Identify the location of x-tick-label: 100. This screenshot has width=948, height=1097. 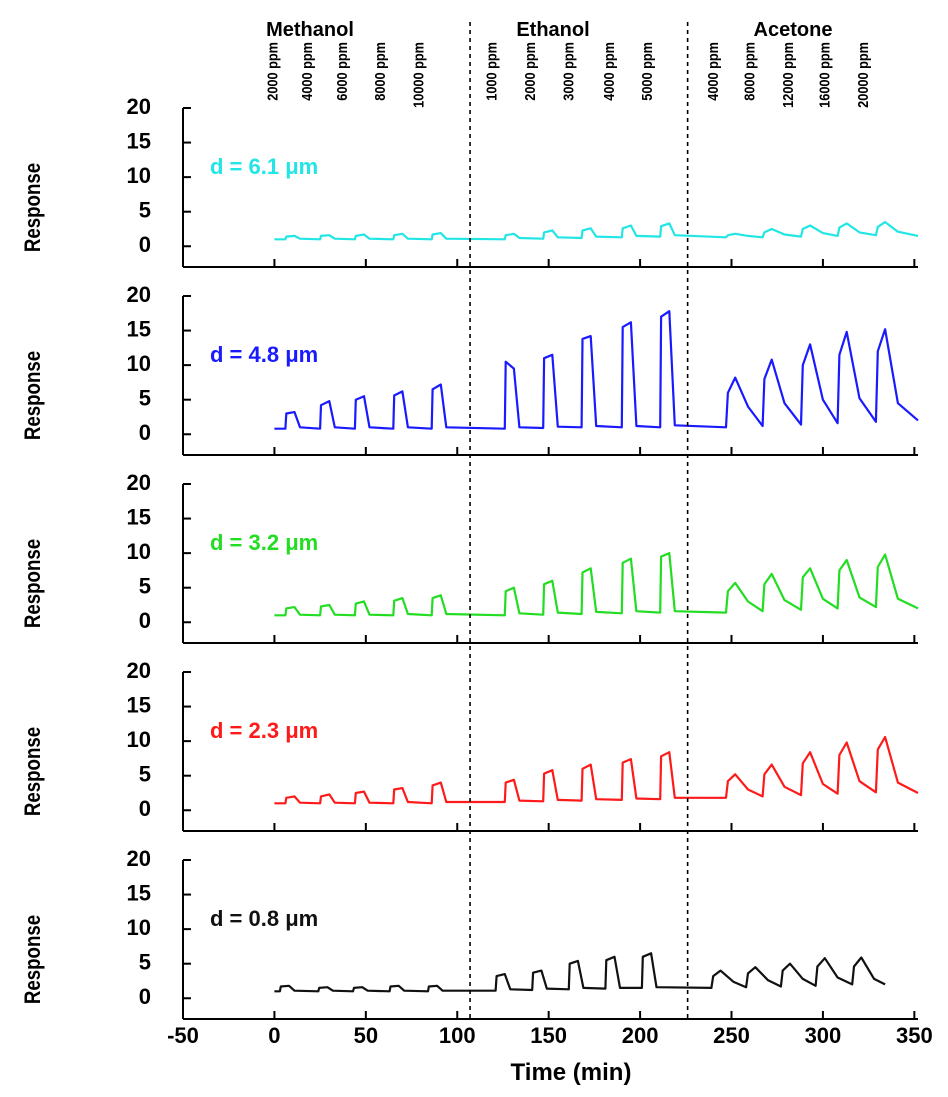
(457, 1035).